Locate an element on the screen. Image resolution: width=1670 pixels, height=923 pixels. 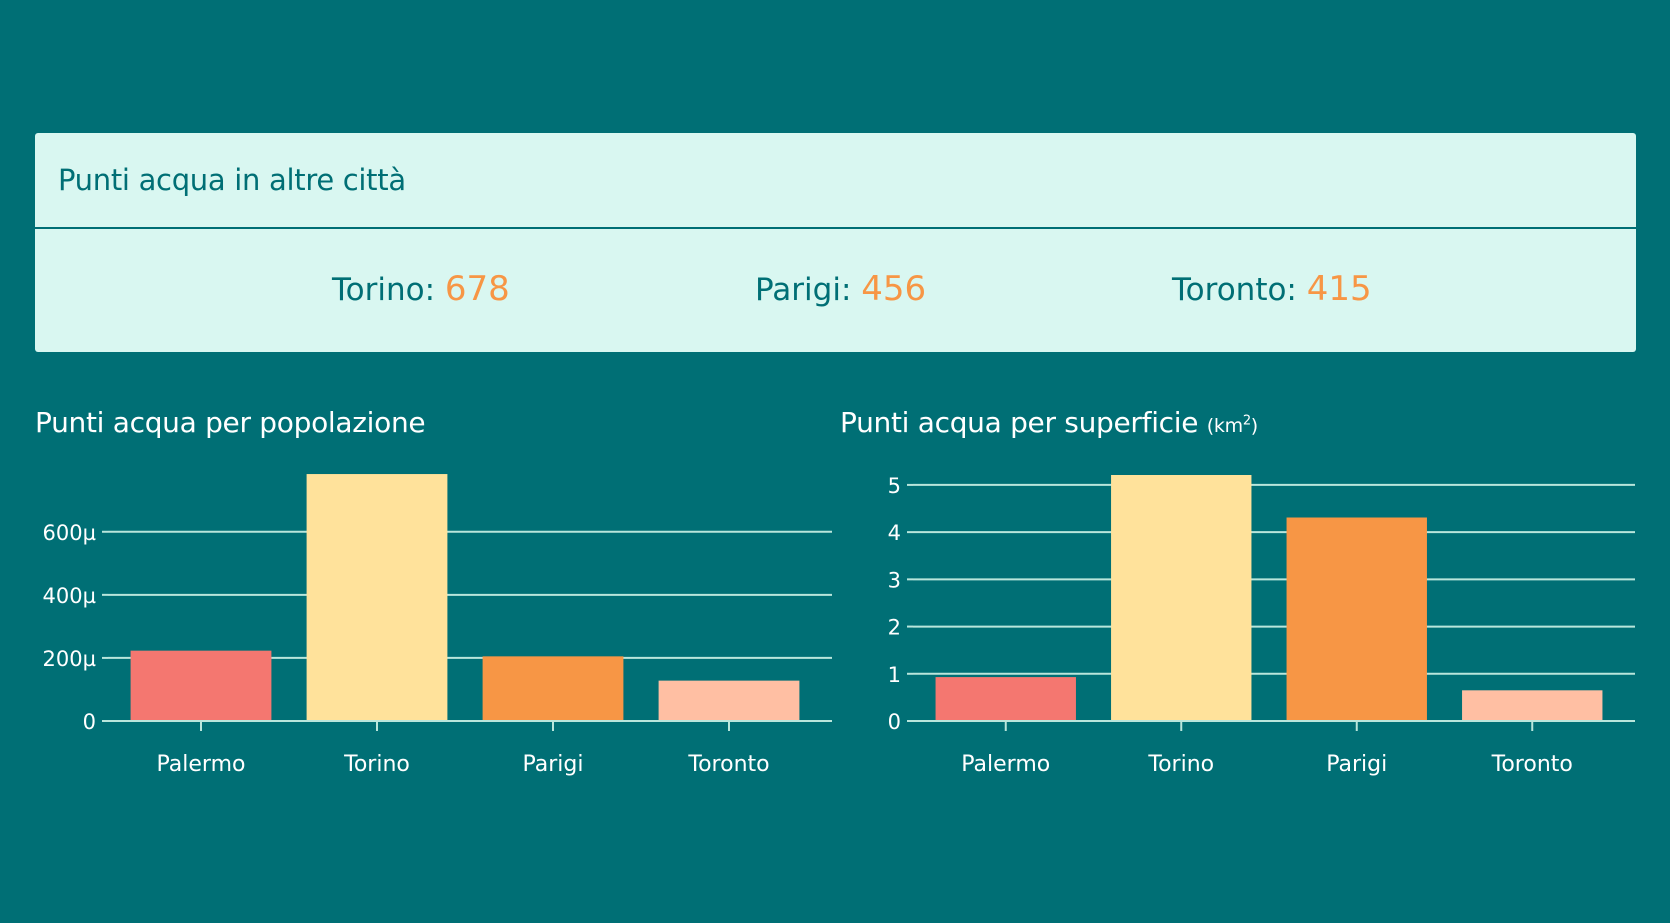
y-tick-label: 4 is located at coordinates (894, 533).